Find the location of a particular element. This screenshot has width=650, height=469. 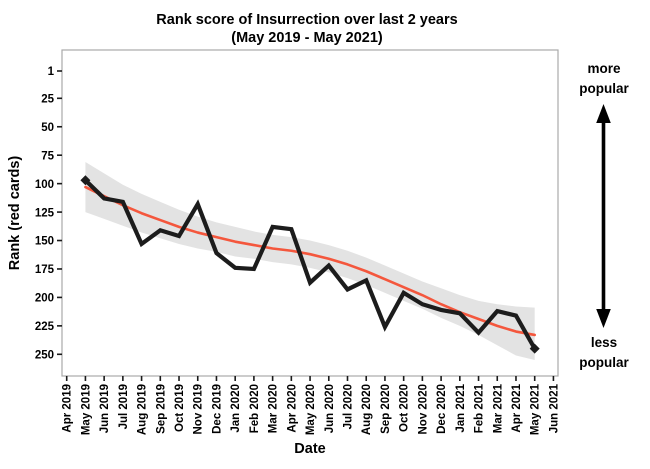

x-tick-label: Mar 2021 is located at coordinates (498, 408).